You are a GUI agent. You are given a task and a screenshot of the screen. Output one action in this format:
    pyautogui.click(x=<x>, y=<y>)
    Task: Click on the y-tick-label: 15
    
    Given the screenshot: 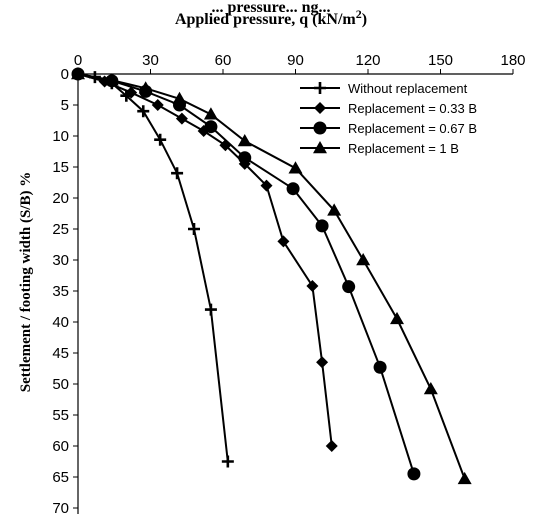 What is the action you would take?
    pyautogui.click(x=60, y=167)
    